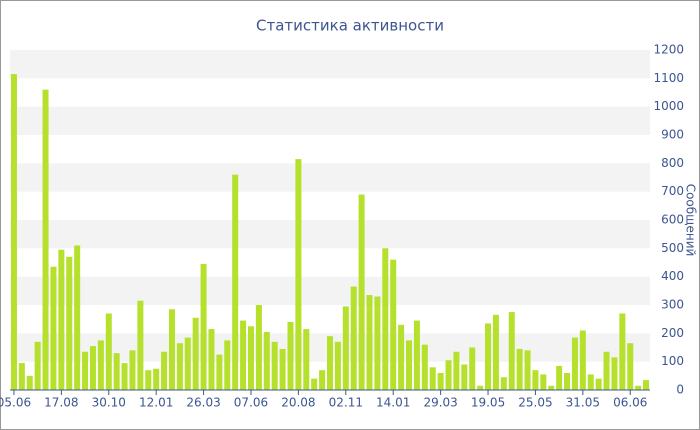  Describe the element at coordinates (583, 403) in the screenshot. I see `x-tick-label: 31.05` at that location.